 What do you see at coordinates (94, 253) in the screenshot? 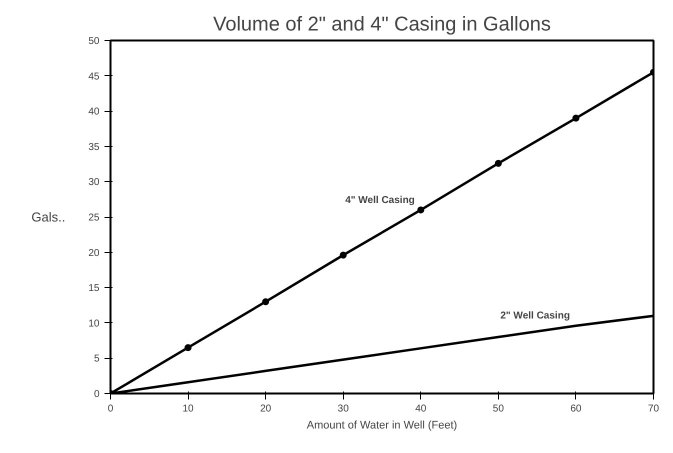
I see `y-tick-label: 20` at bounding box center [94, 253].